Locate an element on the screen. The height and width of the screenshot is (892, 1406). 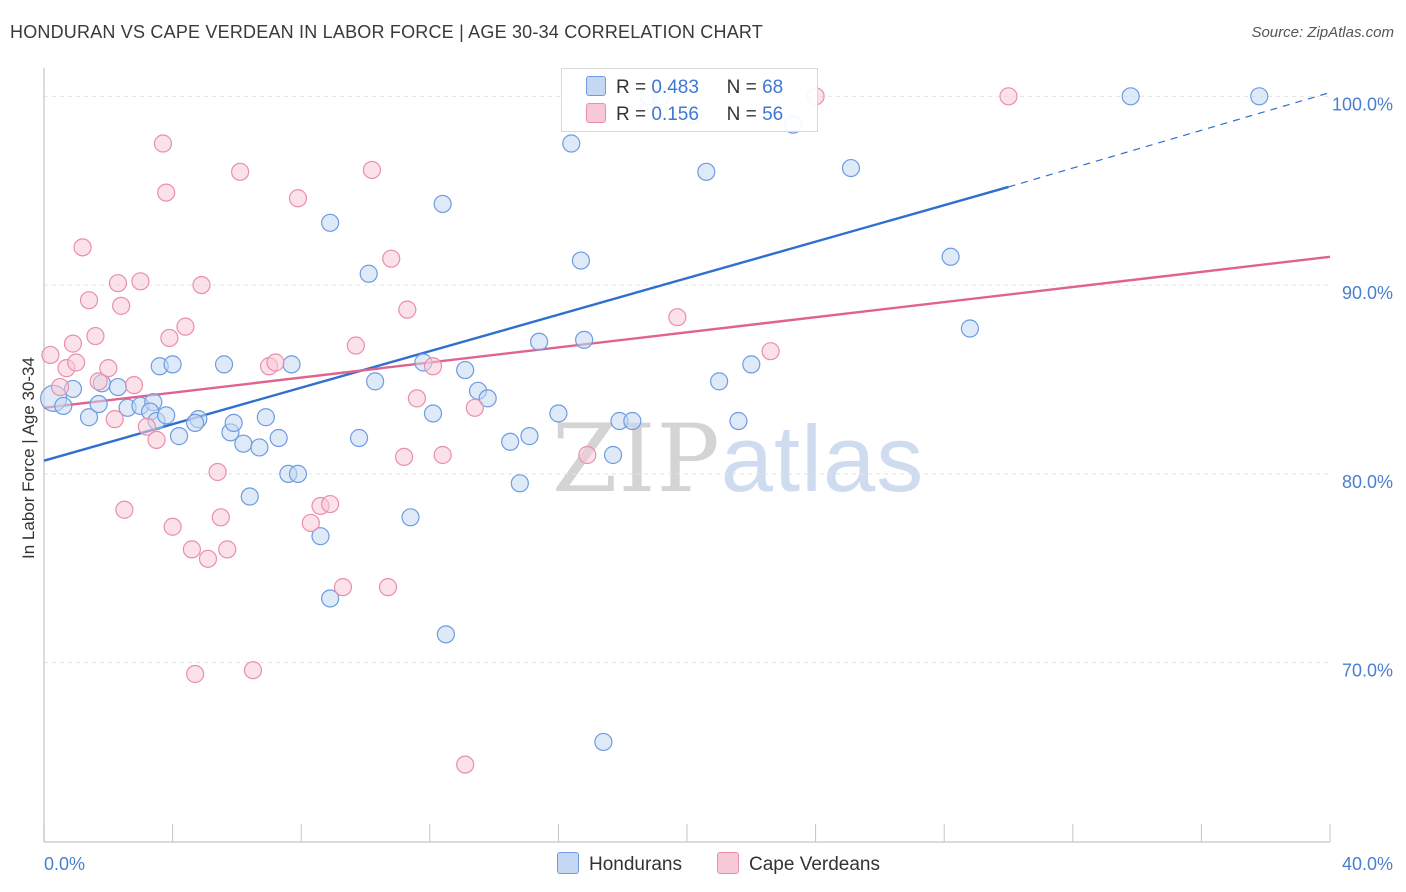
y-axis-label: In Labor Force | Age 30-34 is located at coordinates (28, 458).